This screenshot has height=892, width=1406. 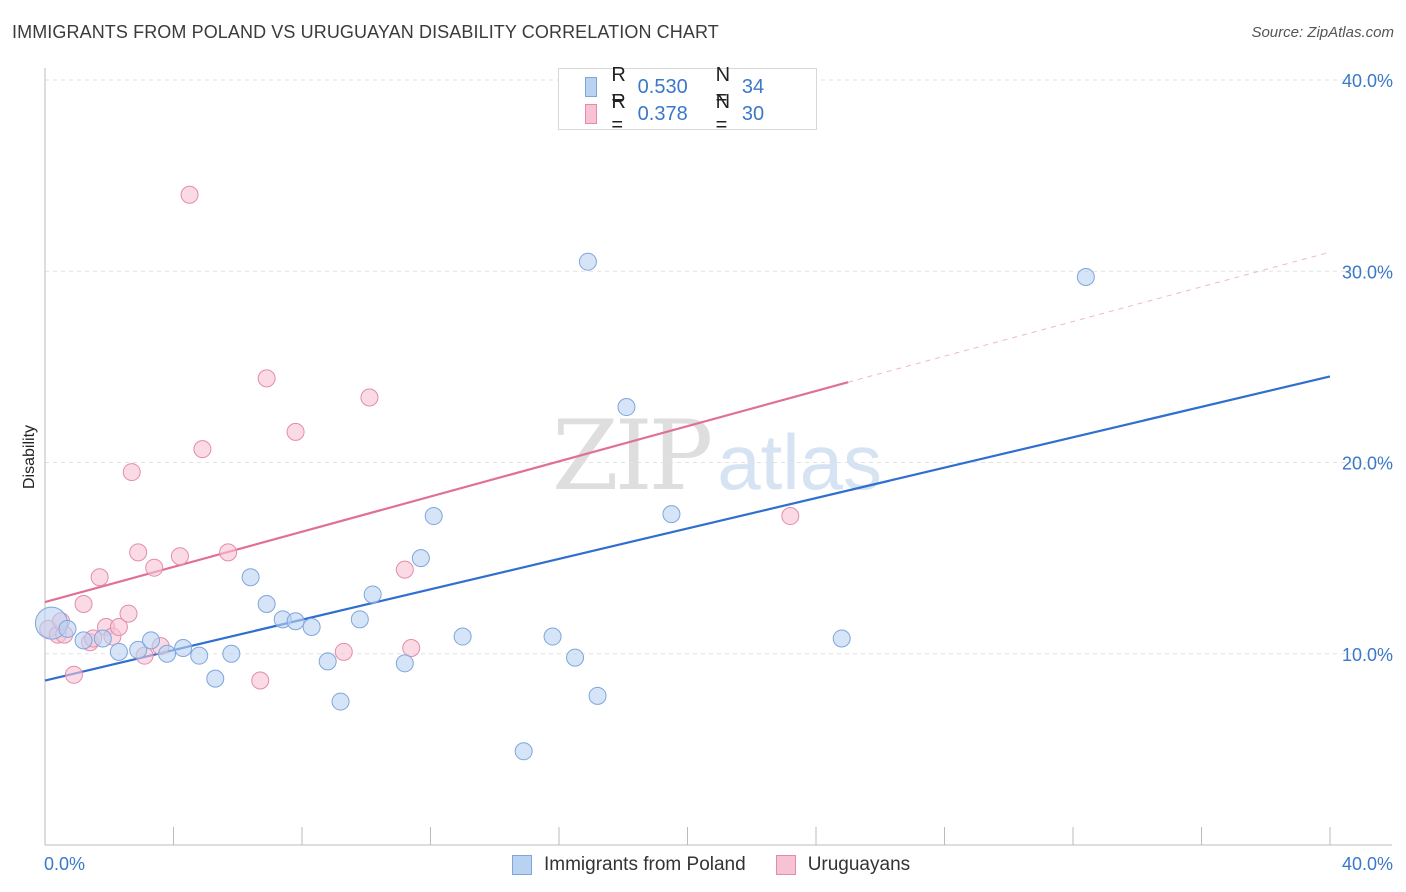 What do you see at coordinates (1367, 272) in the screenshot?
I see `y-tick-label: 30.0%` at bounding box center [1367, 272].